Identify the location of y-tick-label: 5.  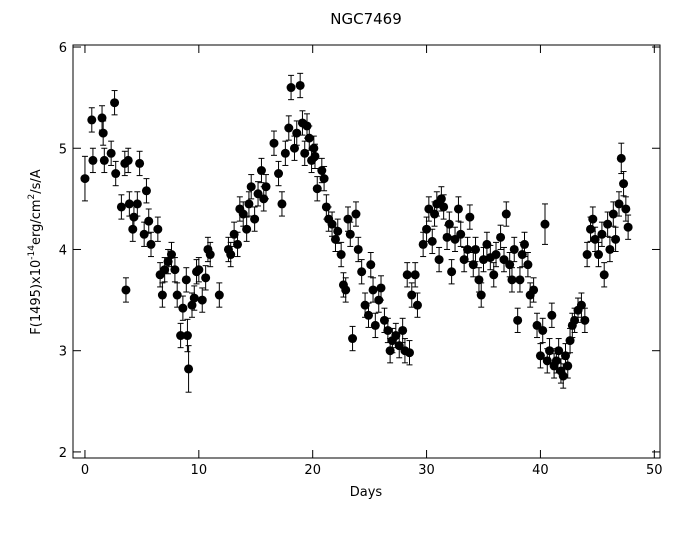
(63, 149).